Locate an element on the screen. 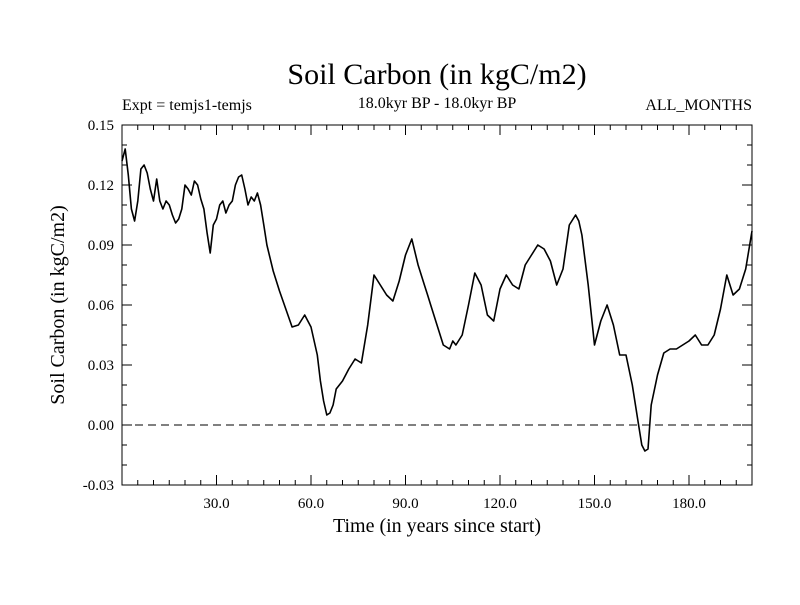  months-label: ALL_MONTHS is located at coordinates (698, 105).